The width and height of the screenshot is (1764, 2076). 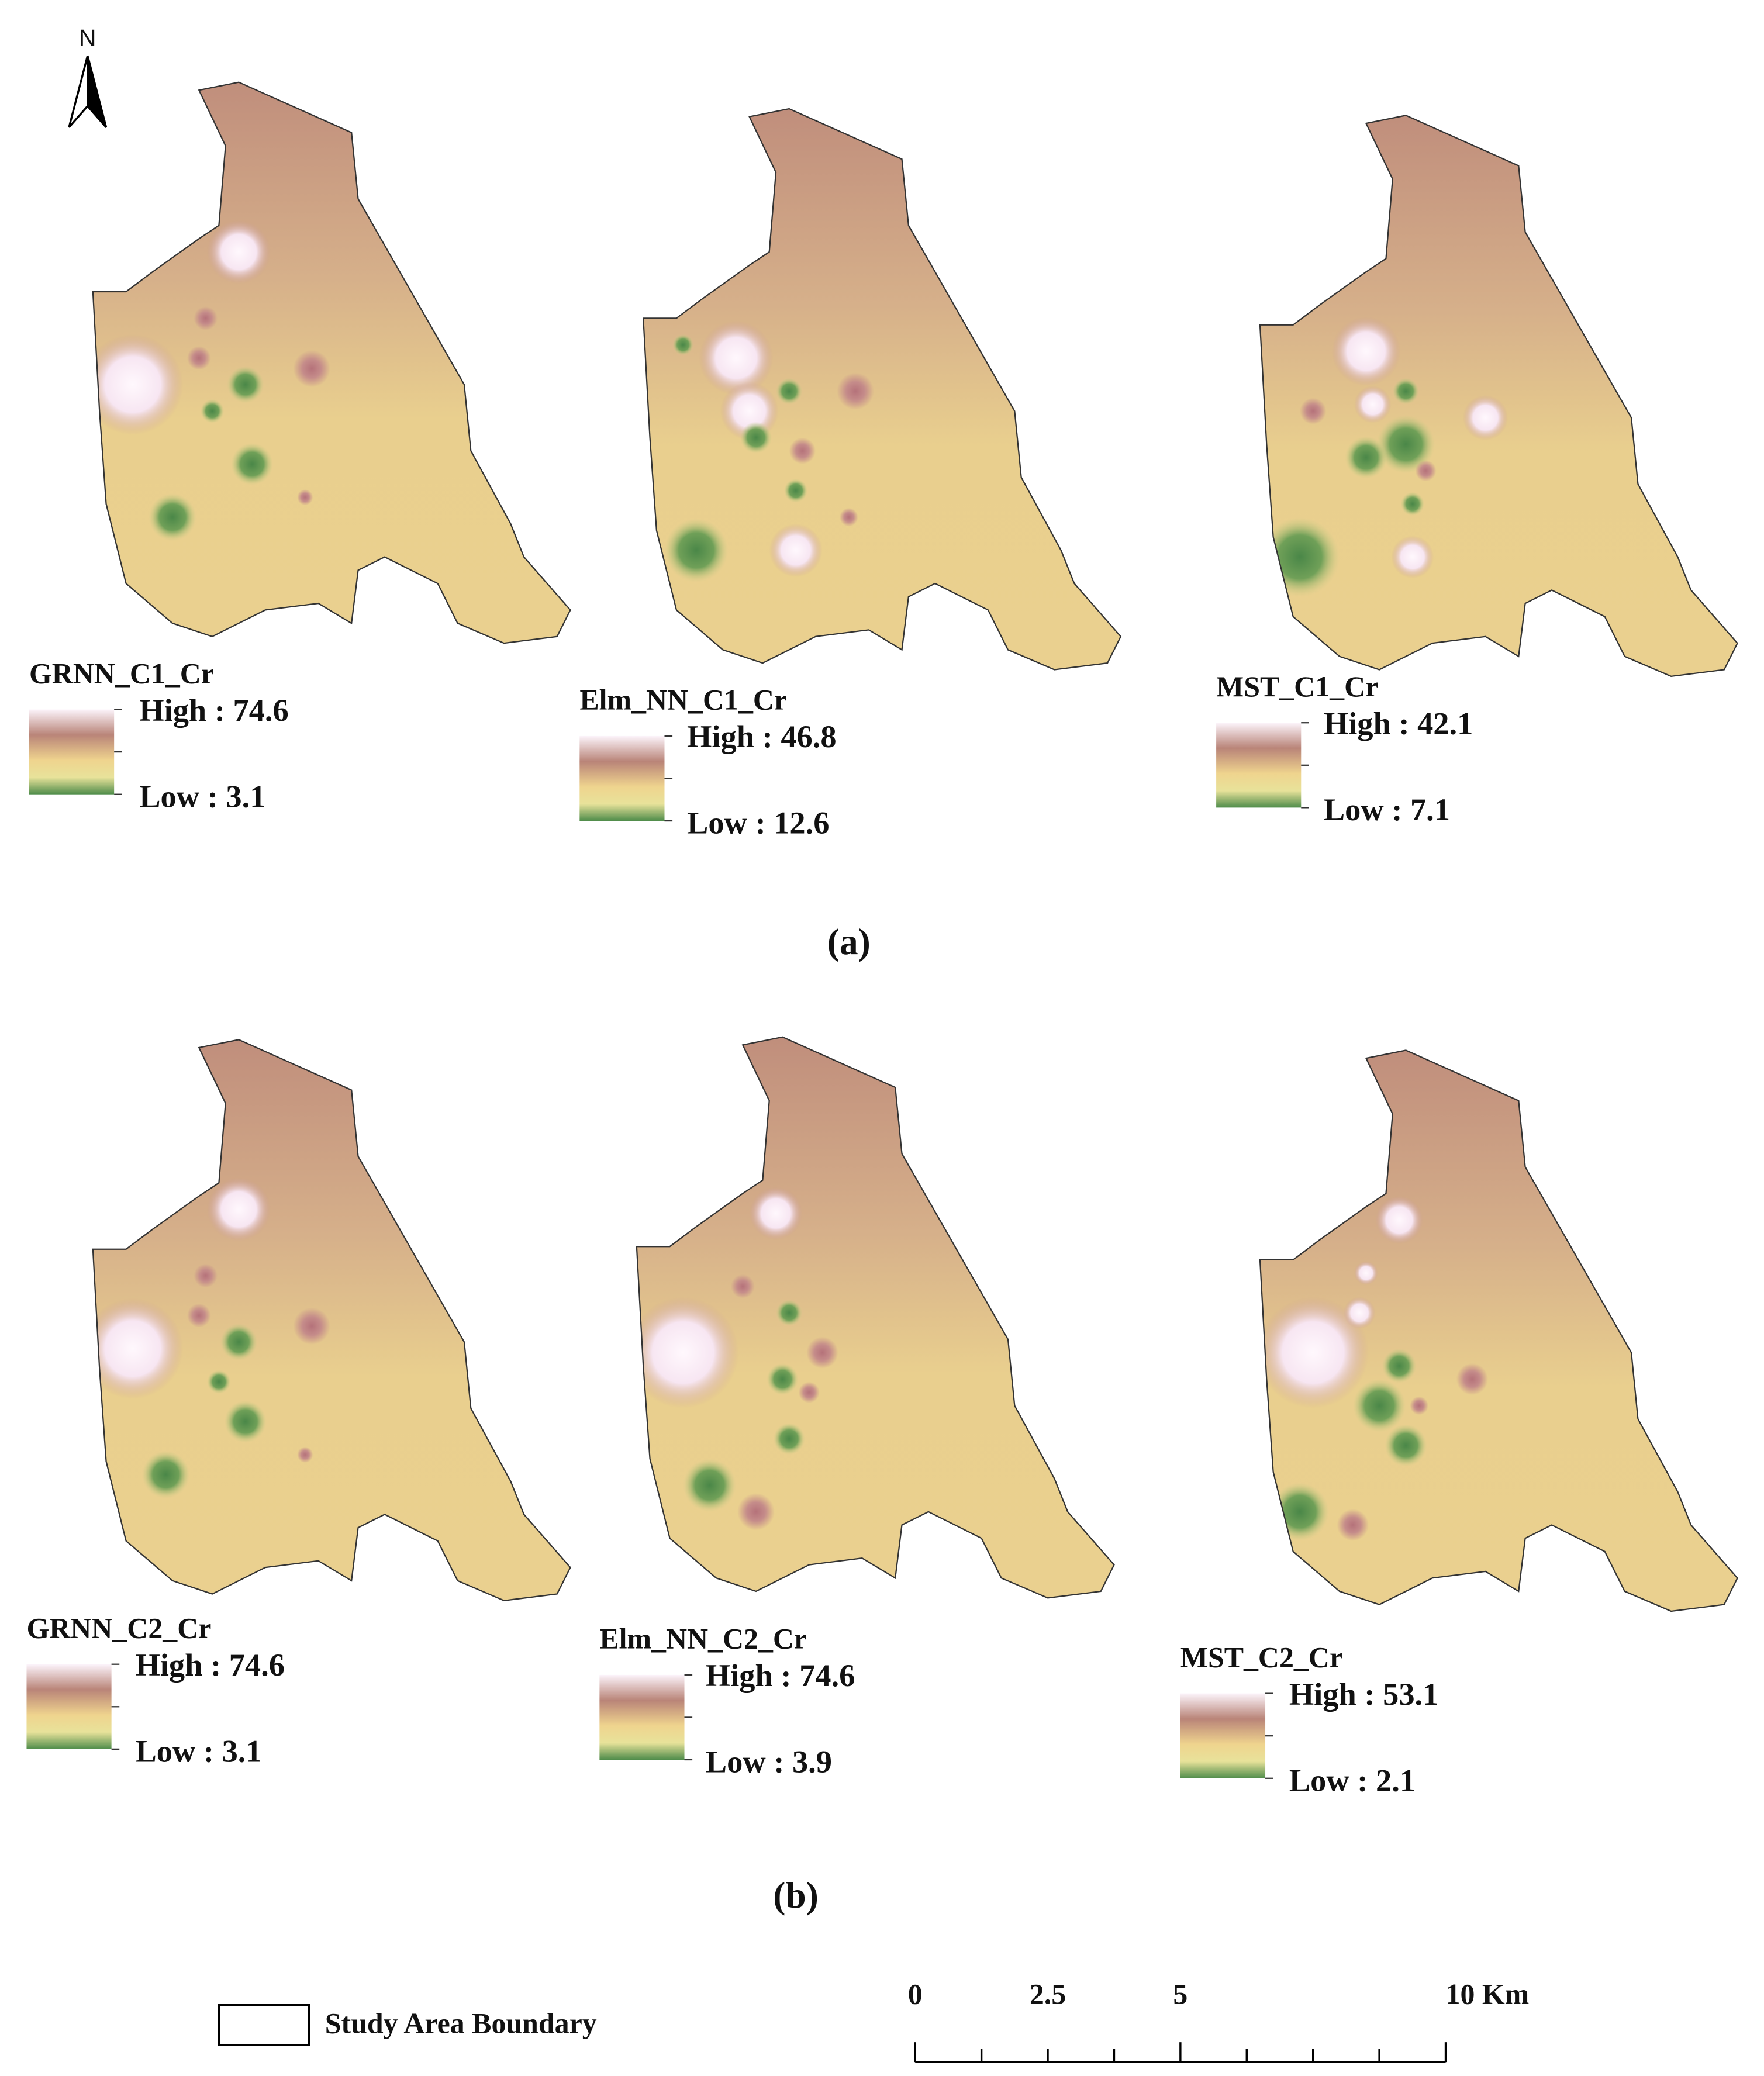 I want to click on scale-label: 0, so click(x=916, y=1994).